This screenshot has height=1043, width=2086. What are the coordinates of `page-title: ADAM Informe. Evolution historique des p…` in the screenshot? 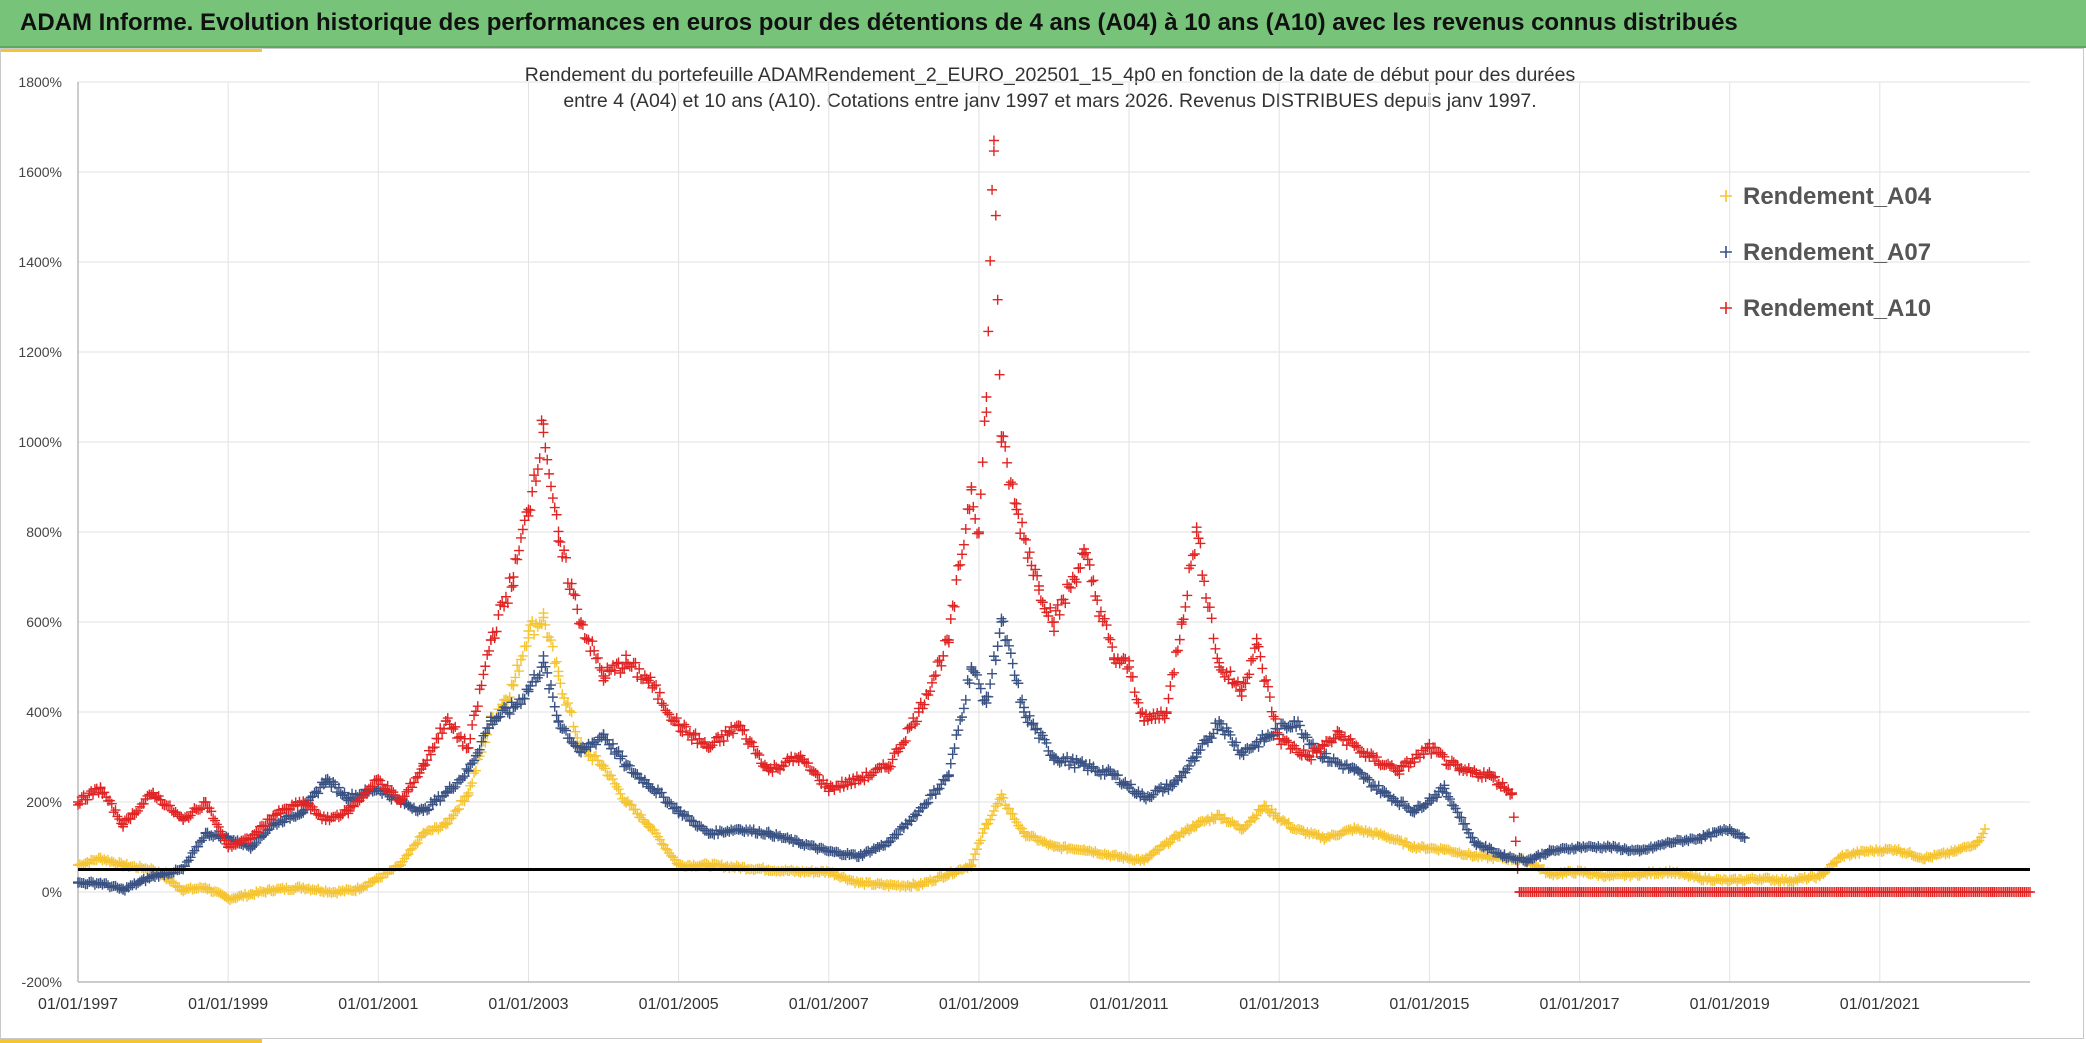 It's located at (879, 22).